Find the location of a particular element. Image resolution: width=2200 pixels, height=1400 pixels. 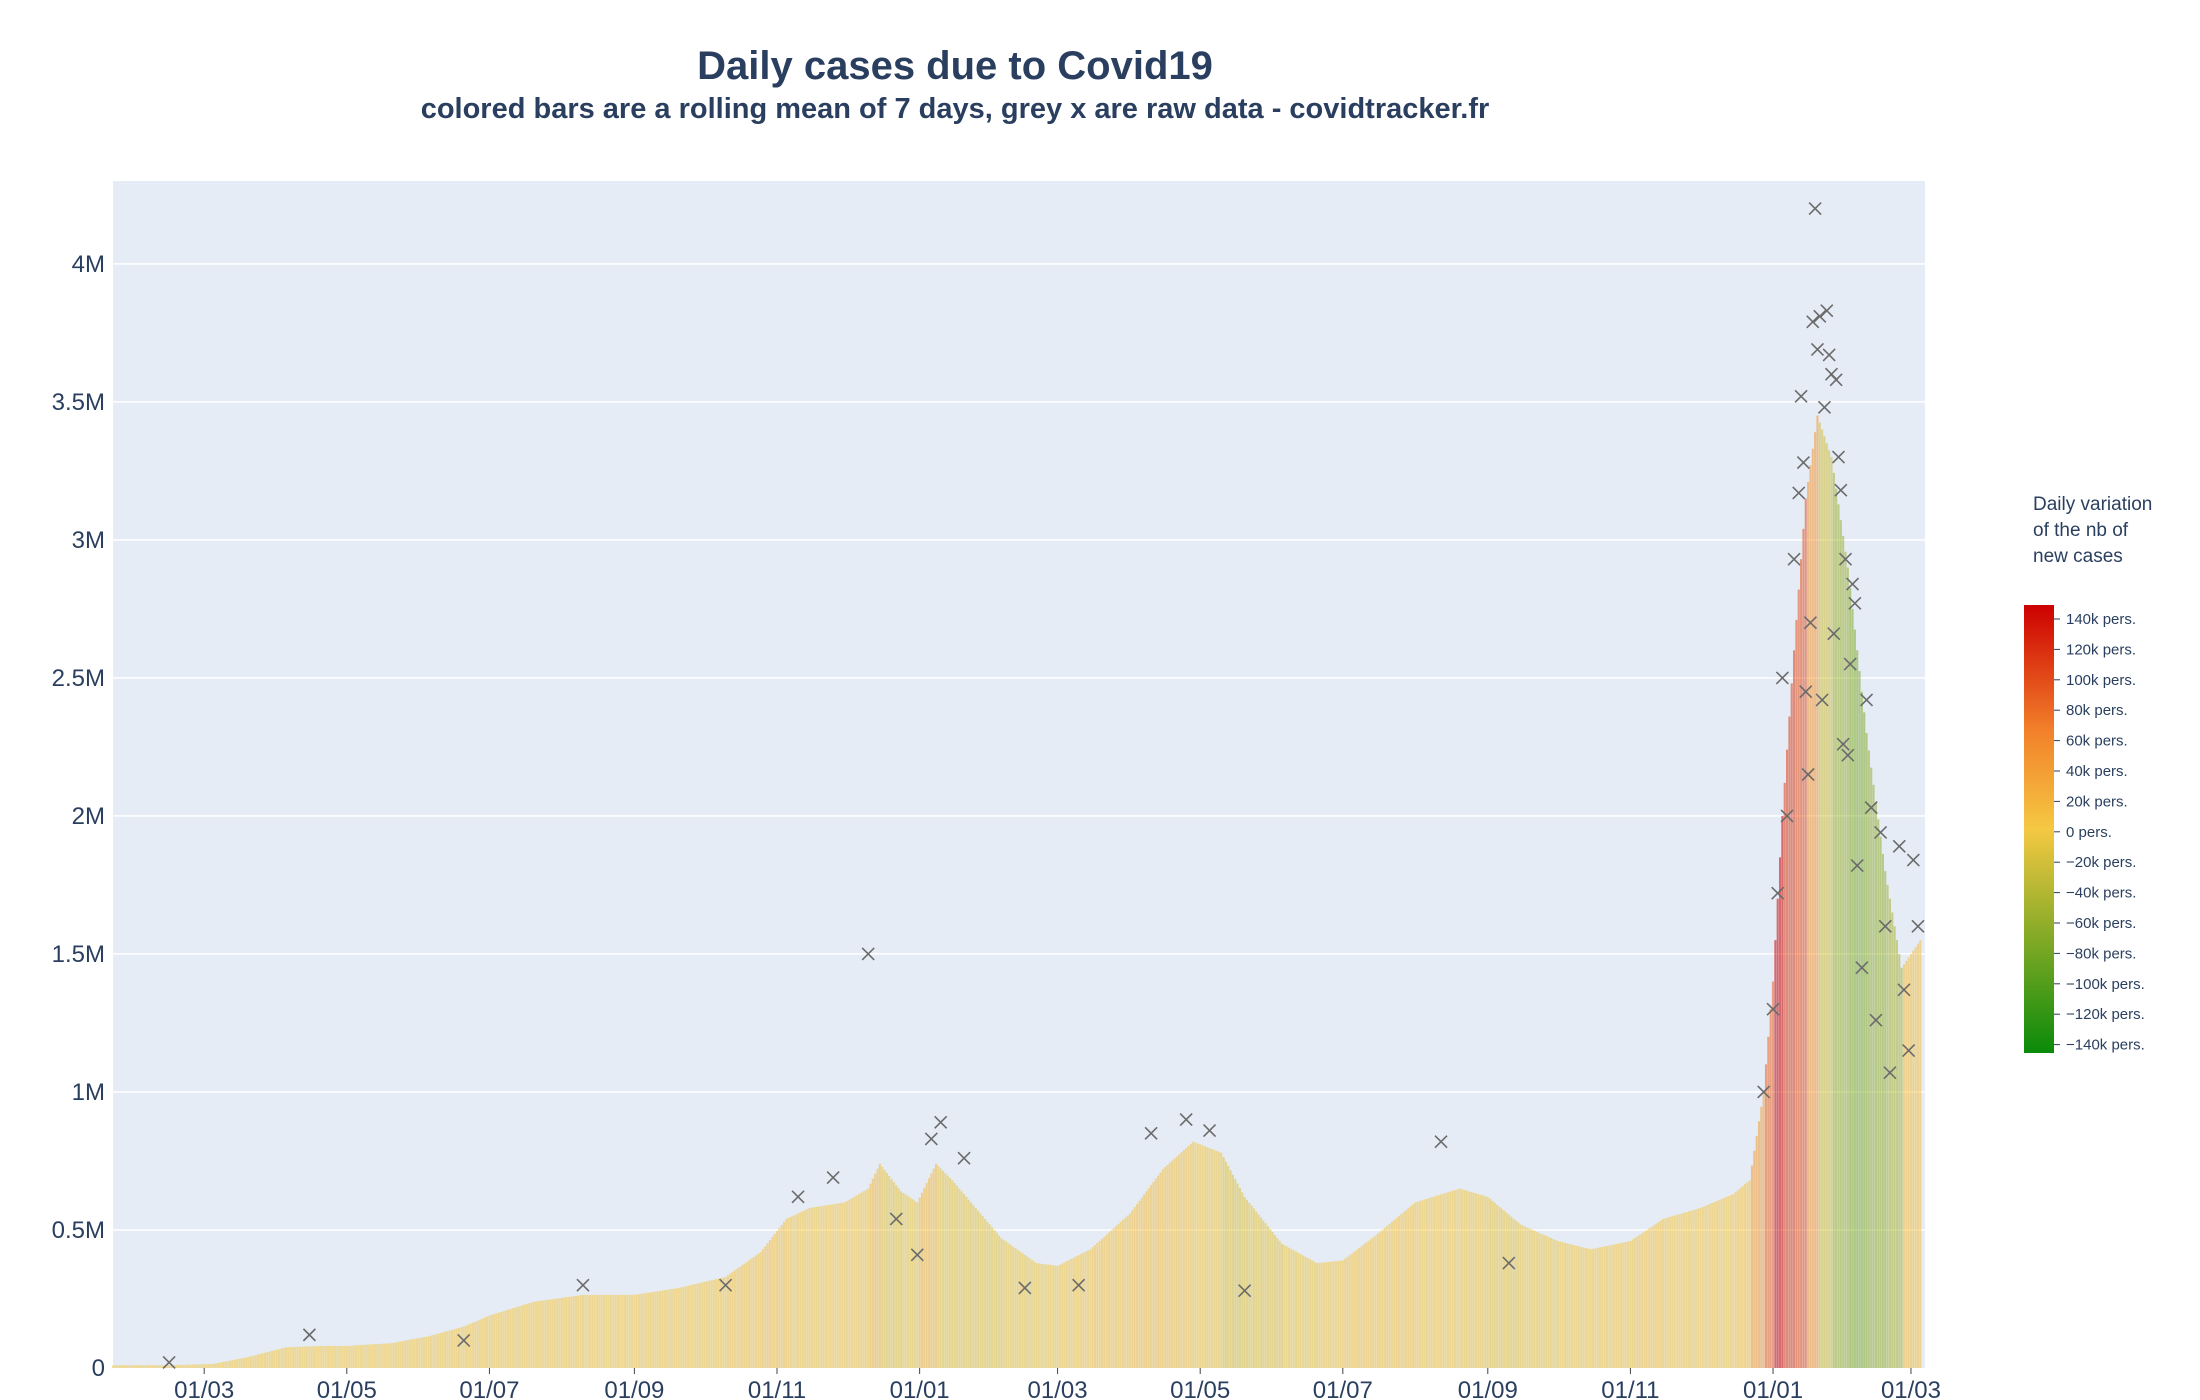

x-tick-label: 01/09 is located at coordinates (1488, 1388).